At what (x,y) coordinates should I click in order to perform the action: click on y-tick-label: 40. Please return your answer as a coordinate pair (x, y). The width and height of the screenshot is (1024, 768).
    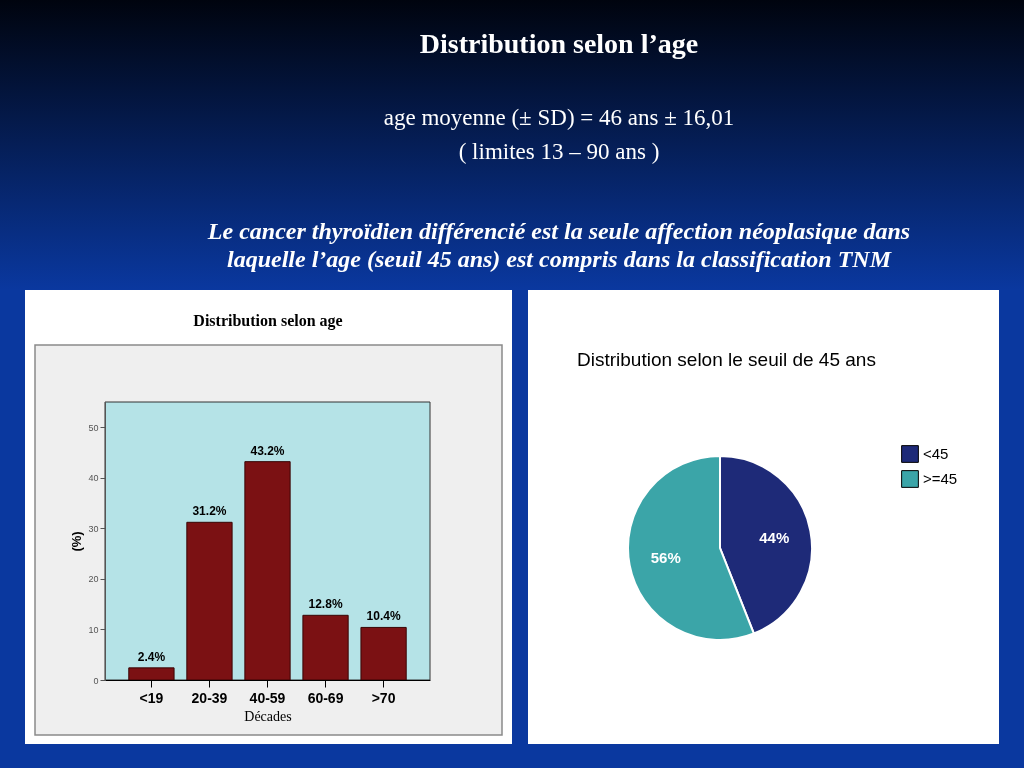
    Looking at the image, I should click on (93, 478).